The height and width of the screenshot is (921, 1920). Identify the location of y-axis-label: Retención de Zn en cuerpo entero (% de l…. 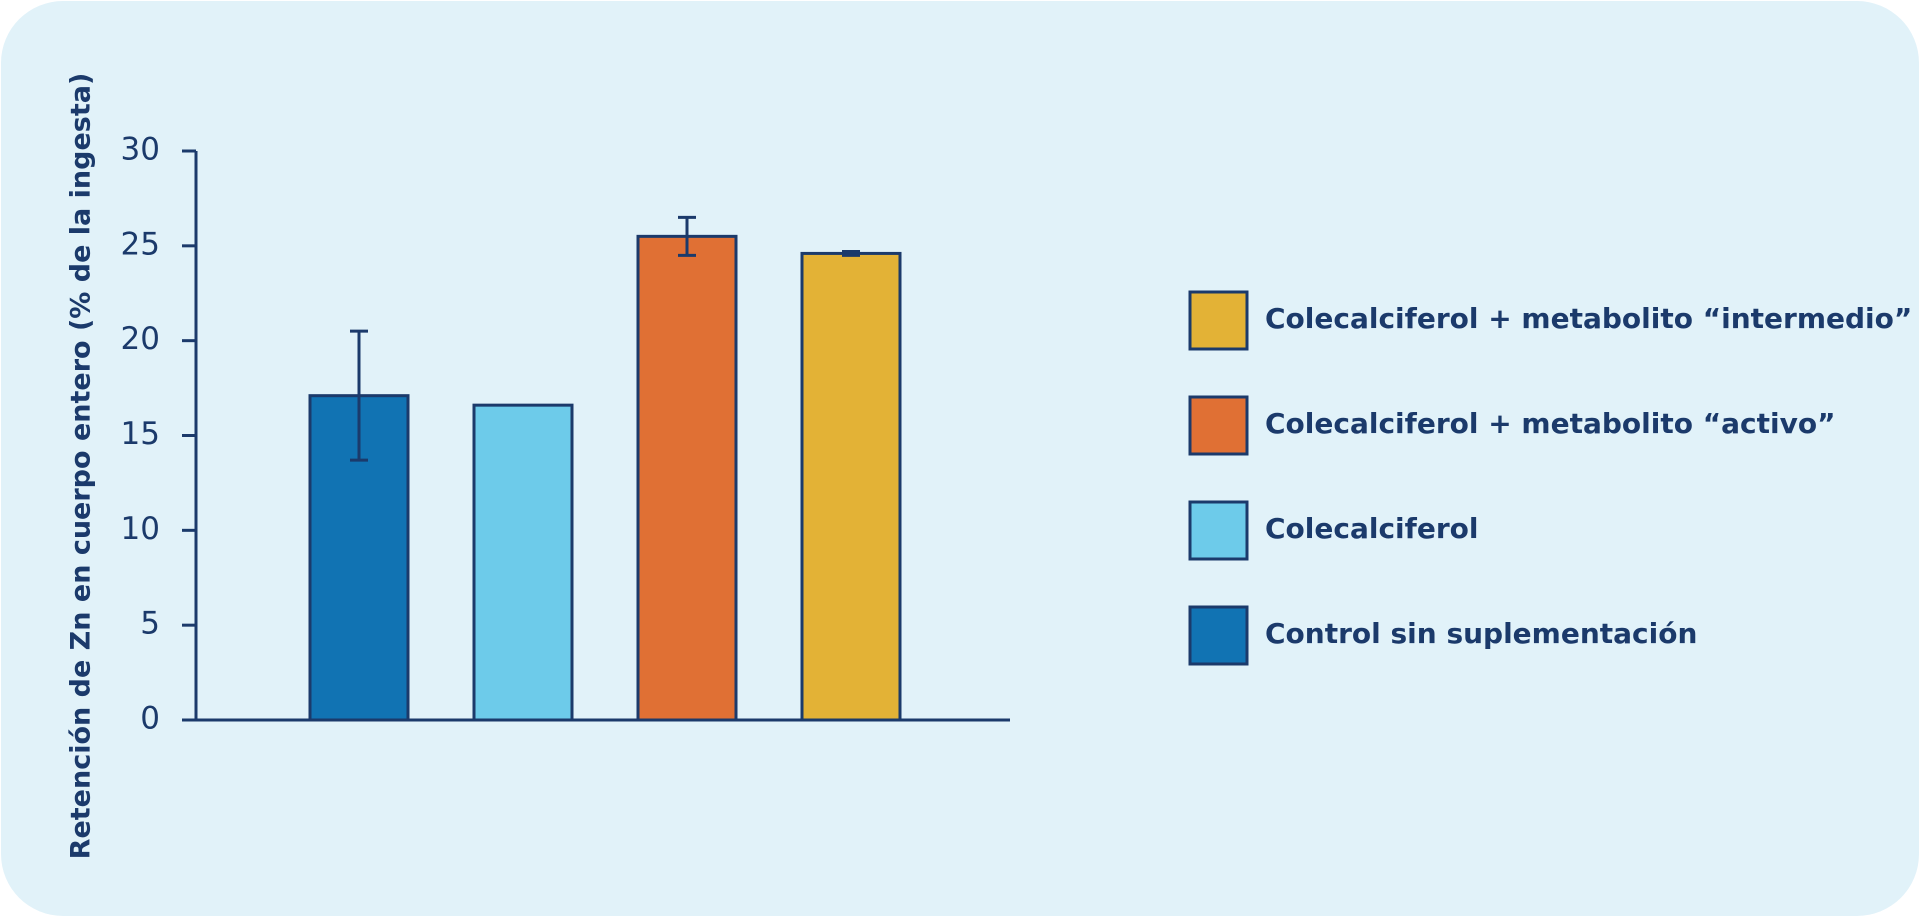
(81, 466).